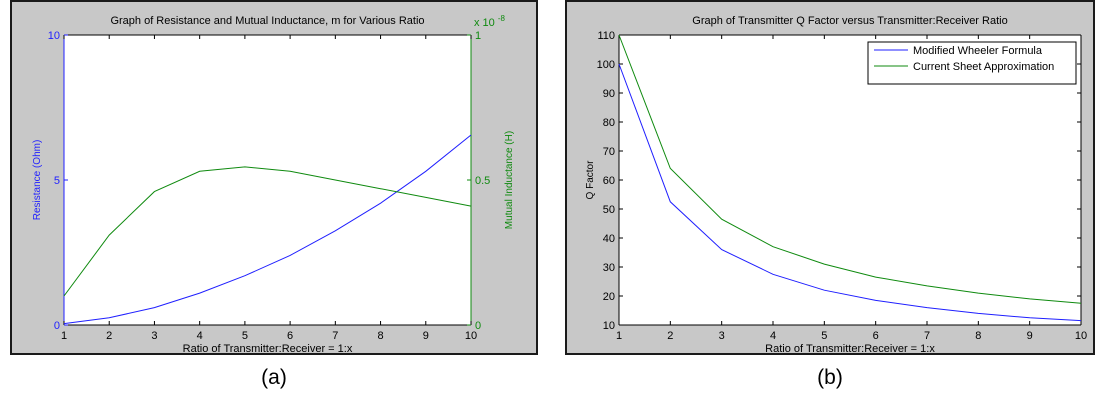 The height and width of the screenshot is (398, 1102). I want to click on chart-b-ylabel: Q Factor, so click(590, 180).